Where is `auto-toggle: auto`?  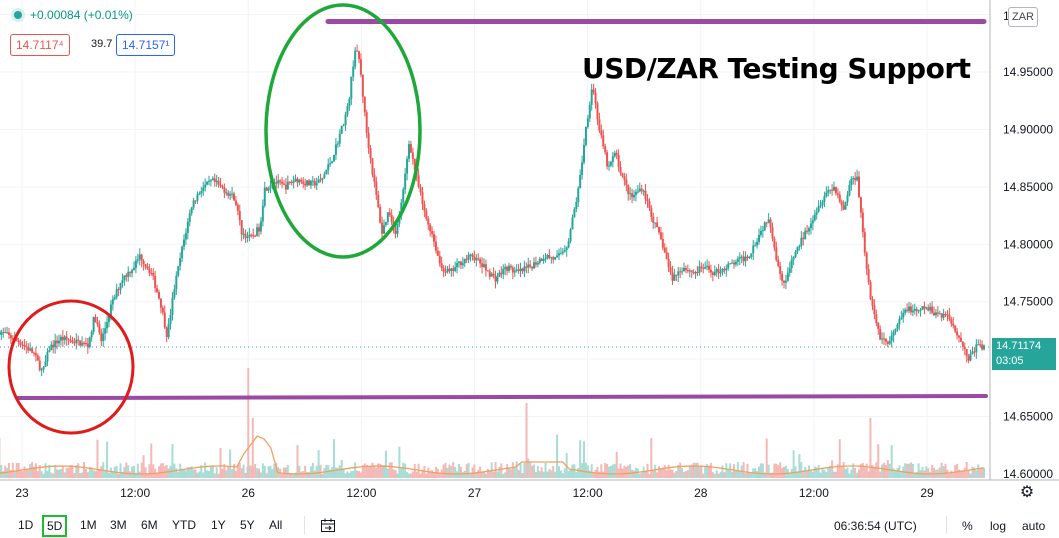 auto-toggle: auto is located at coordinates (1034, 526).